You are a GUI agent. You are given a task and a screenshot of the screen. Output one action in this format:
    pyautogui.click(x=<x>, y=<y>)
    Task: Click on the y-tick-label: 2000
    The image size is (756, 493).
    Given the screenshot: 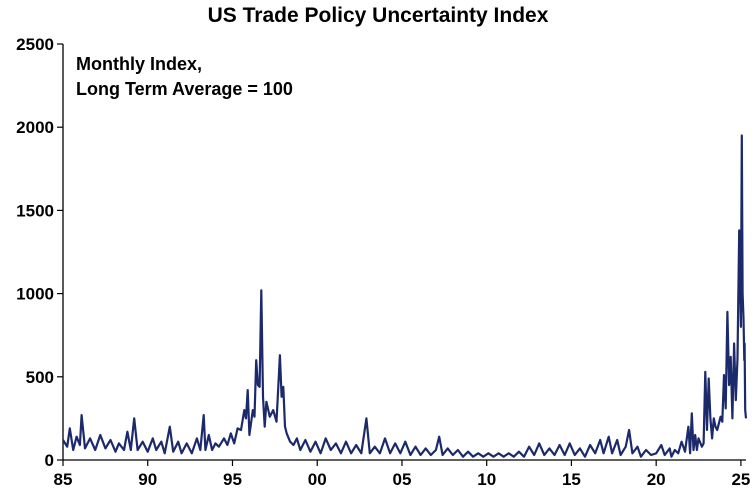 What is the action you would take?
    pyautogui.click(x=35, y=127)
    